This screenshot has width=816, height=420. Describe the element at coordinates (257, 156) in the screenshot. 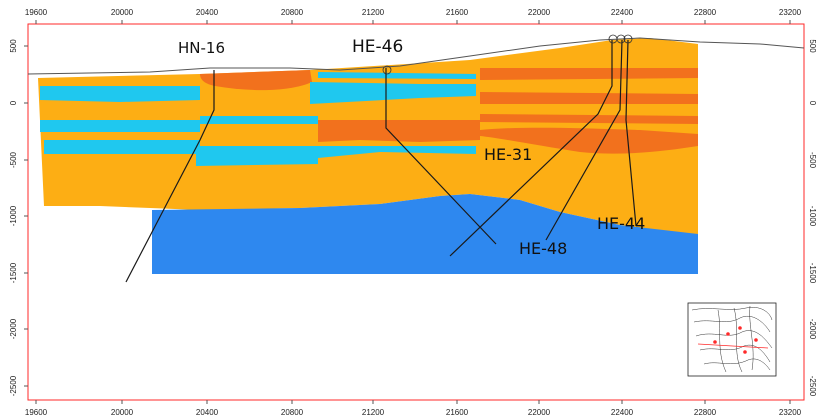

I see `layer-cyan-lower-mid` at that location.